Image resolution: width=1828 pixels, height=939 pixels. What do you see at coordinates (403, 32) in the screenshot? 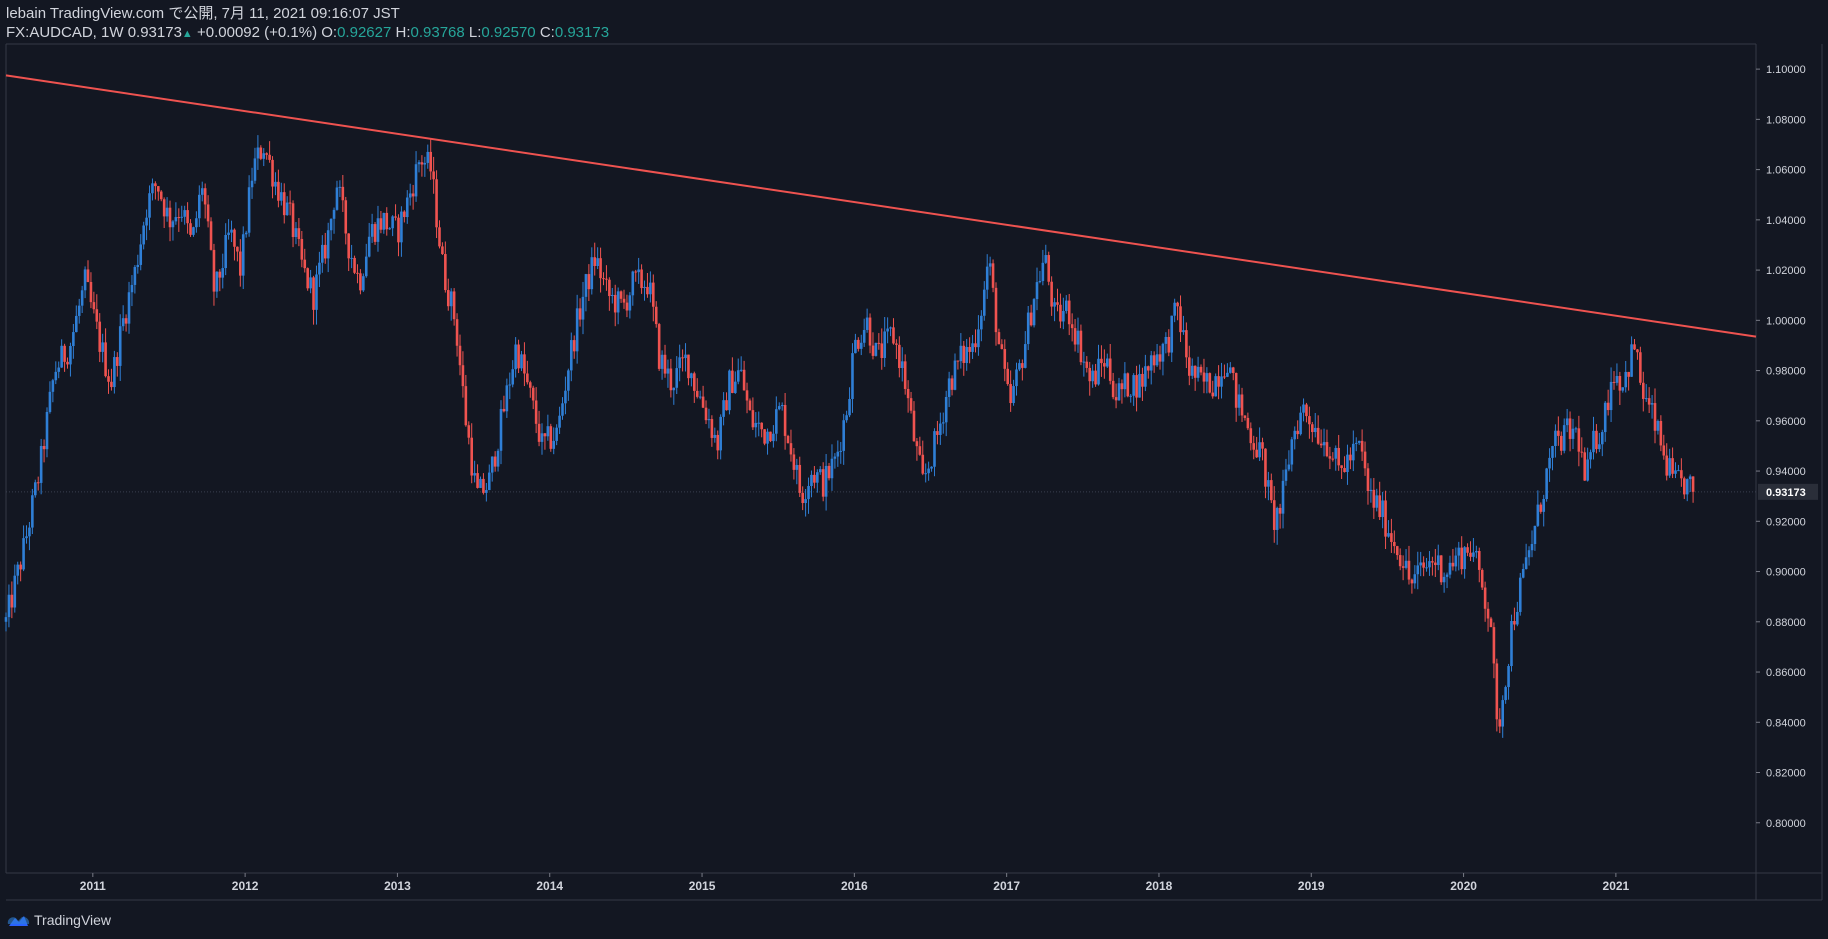
I see `high-label: H:` at bounding box center [403, 32].